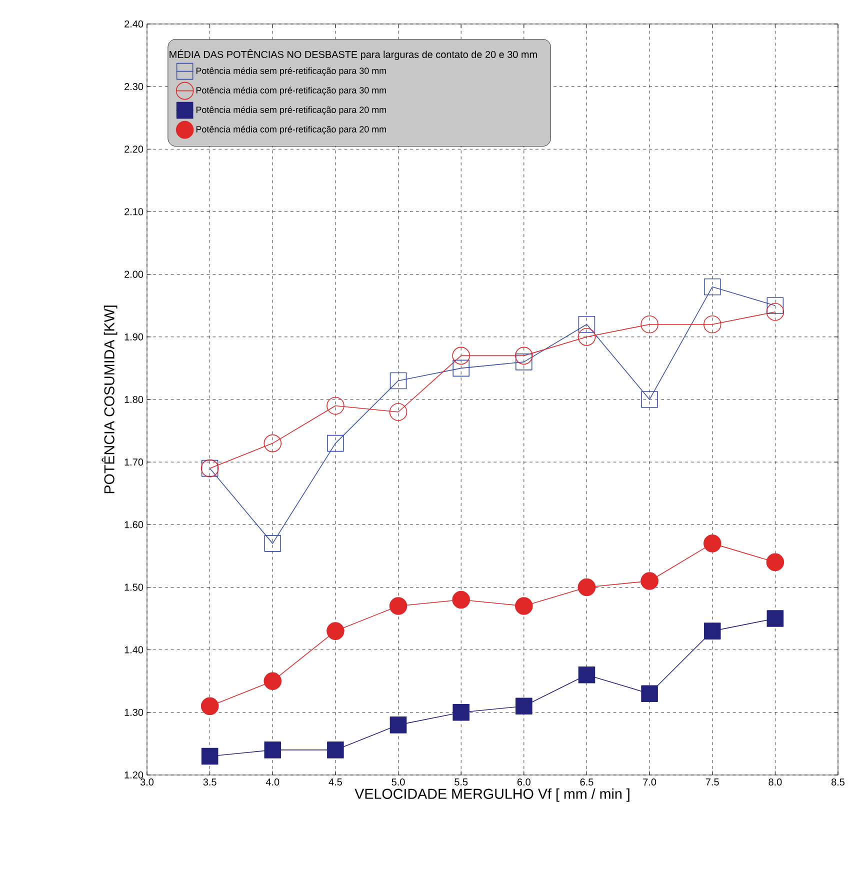 This screenshot has height=870, width=852. What do you see at coordinates (134, 775) in the screenshot?
I see `y-tick-label: 1.20` at bounding box center [134, 775].